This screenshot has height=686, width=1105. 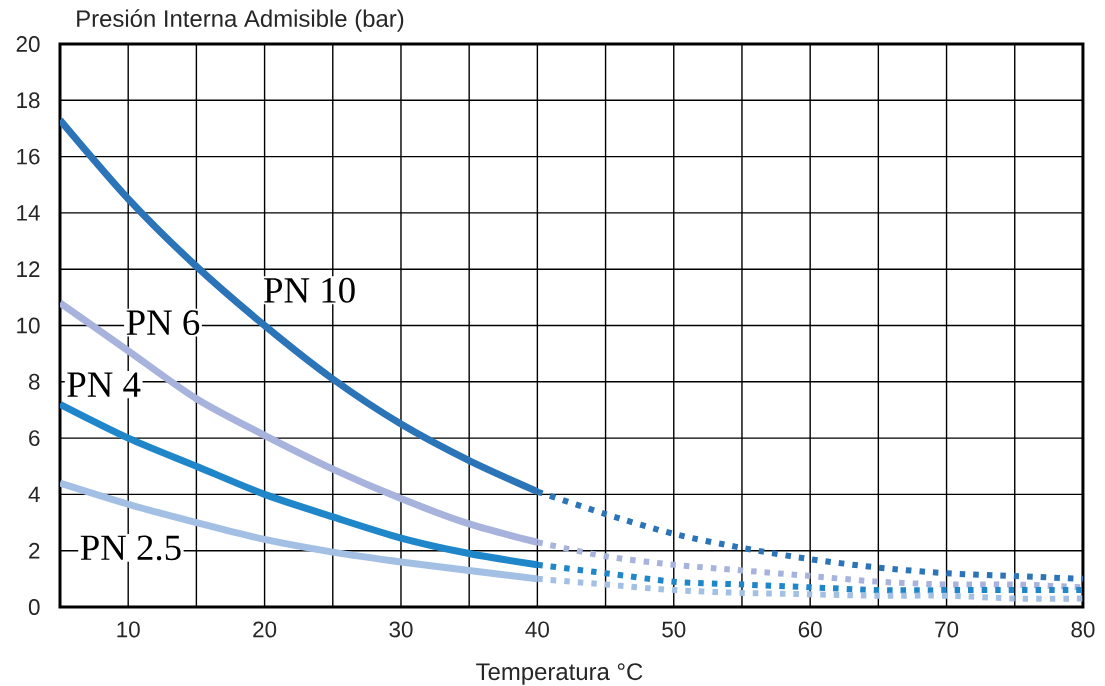 What do you see at coordinates (265, 629) in the screenshot?
I see `x-tick-label: 20` at bounding box center [265, 629].